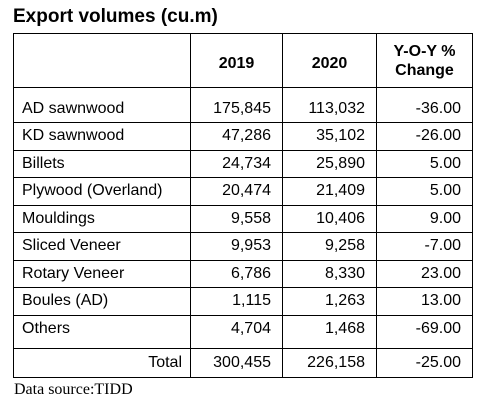 The image size is (485, 407). I want to click on row-change: -7.00, so click(424, 246).